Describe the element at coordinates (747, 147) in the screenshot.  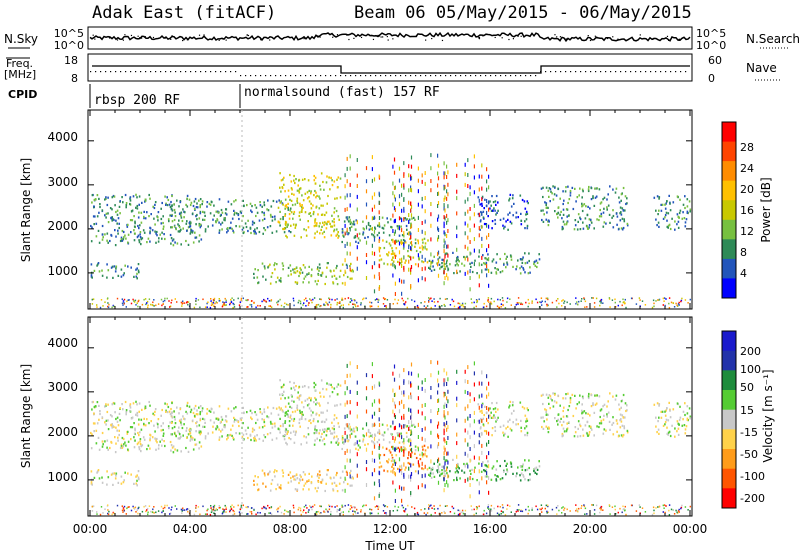
I see `power-cb-tick-0: 28` at that location.